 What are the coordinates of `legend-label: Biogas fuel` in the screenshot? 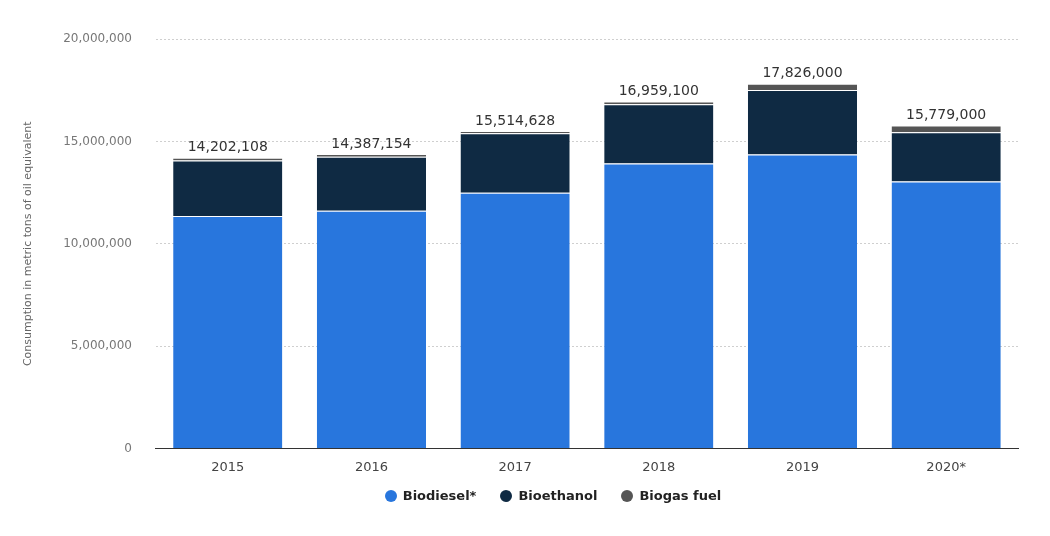 It's located at (680, 495).